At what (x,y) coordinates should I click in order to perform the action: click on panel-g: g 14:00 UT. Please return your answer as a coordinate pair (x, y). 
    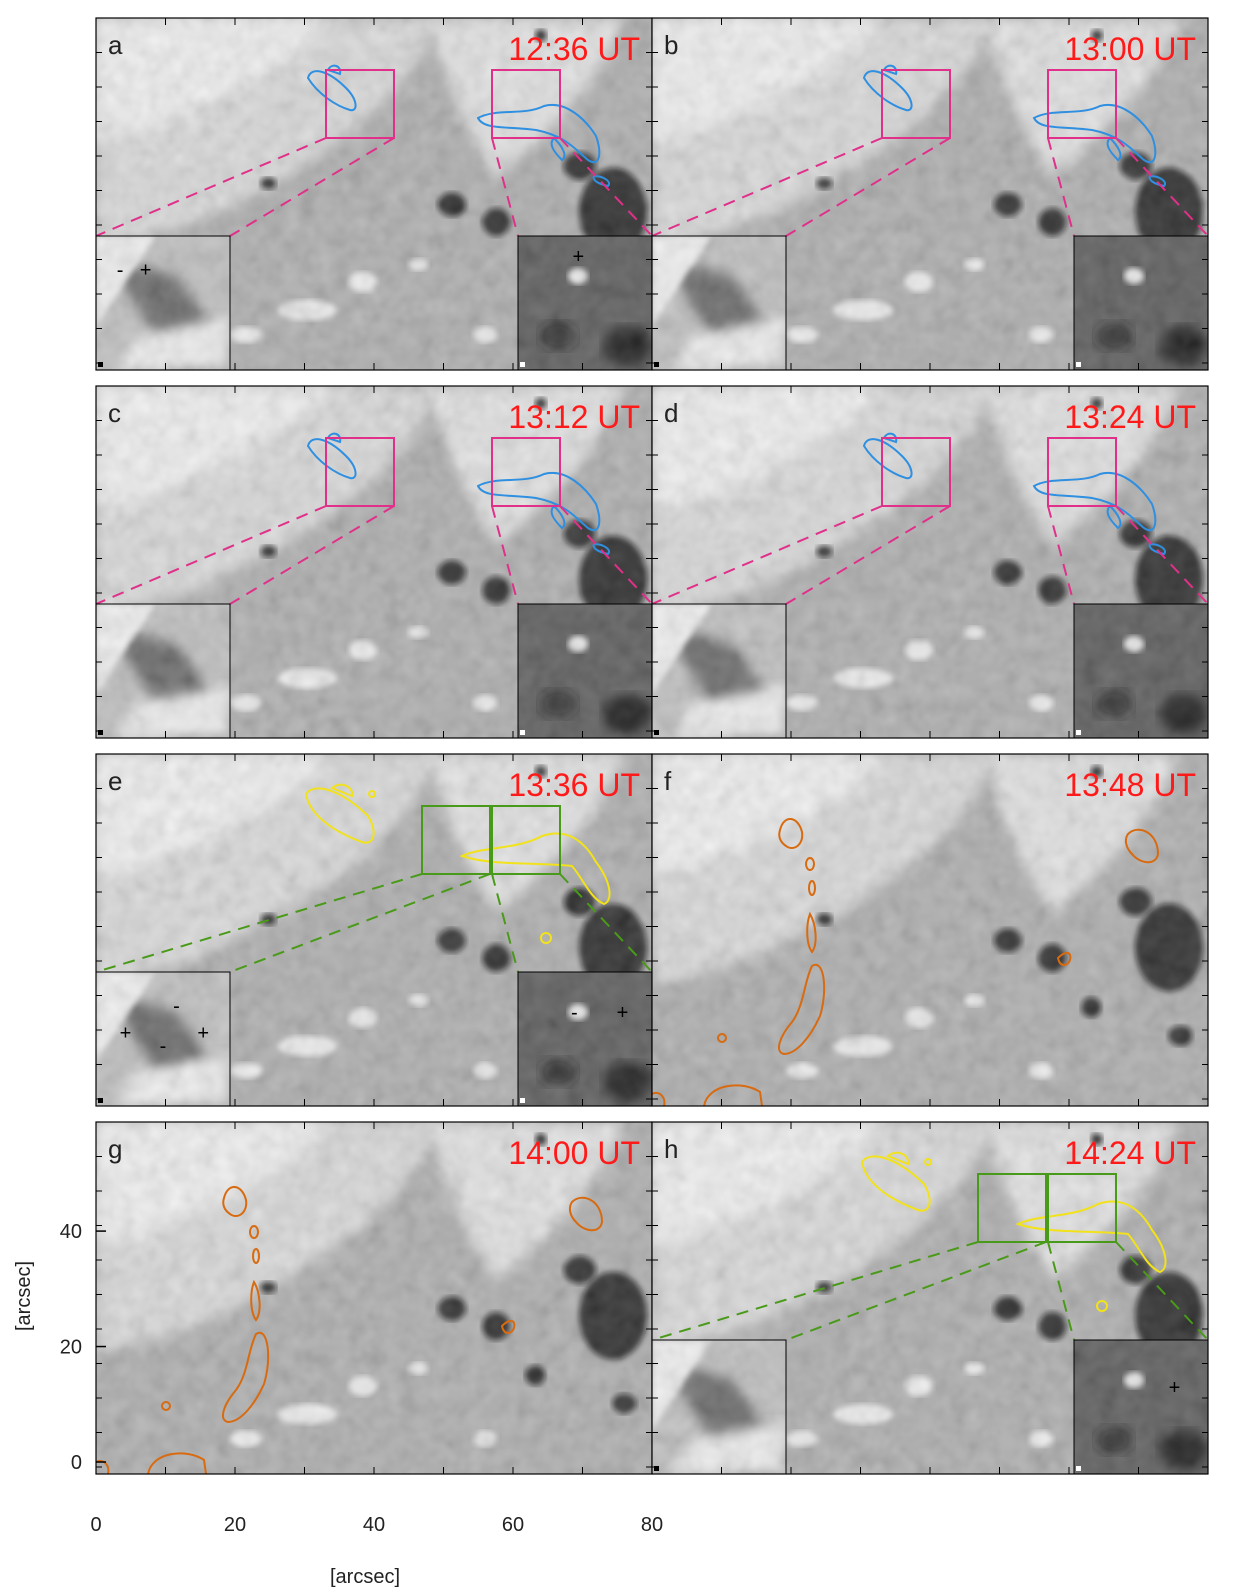
    Looking at the image, I should click on (374, 1298).